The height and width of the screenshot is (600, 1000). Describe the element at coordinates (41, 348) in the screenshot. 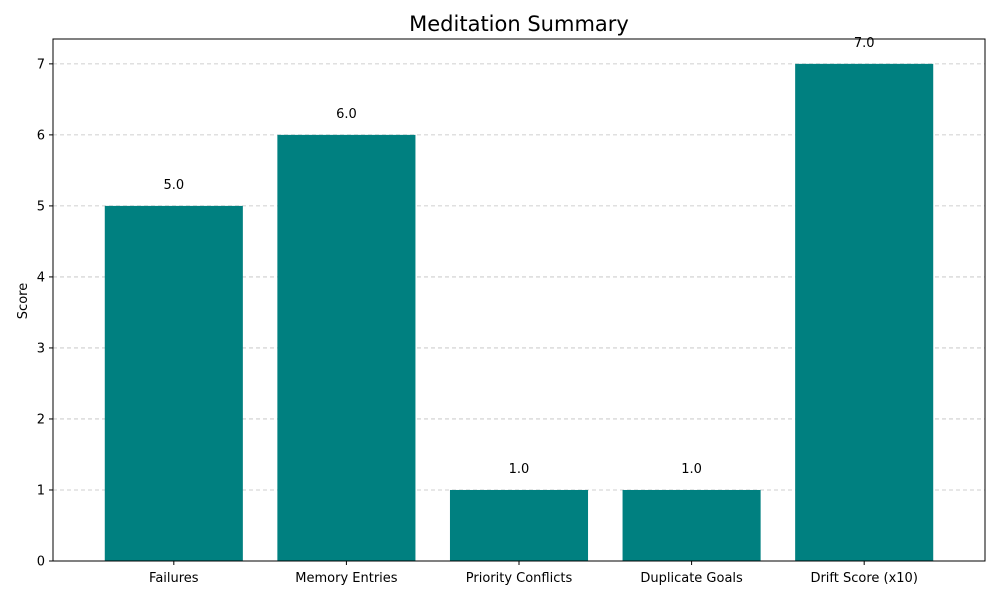

I see `y-tick-label: 3` at that location.